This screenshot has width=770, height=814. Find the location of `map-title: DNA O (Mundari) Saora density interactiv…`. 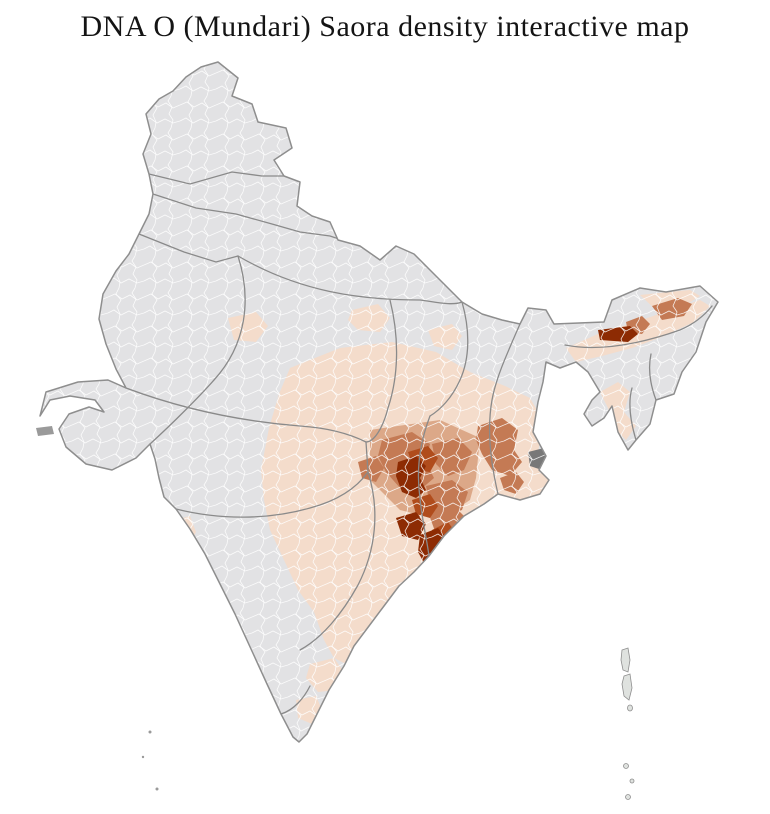

map-title: DNA O (Mundari) Saora density interactiv… is located at coordinates (385, 26).